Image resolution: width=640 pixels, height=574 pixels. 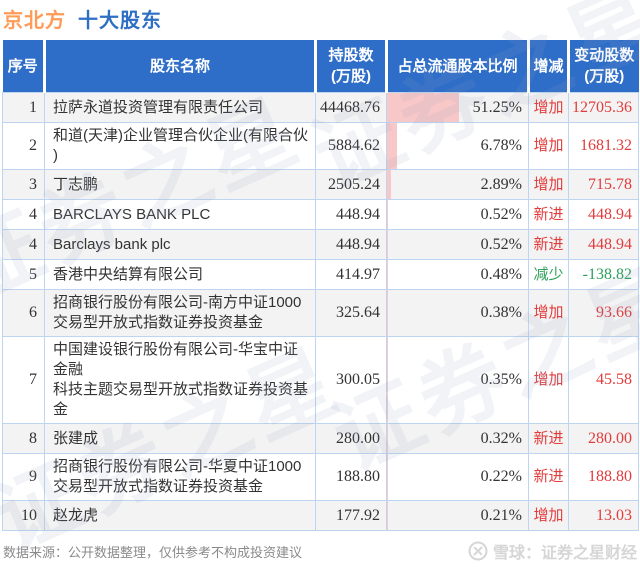 I want to click on percent-value: 0.21%, so click(x=501, y=515).